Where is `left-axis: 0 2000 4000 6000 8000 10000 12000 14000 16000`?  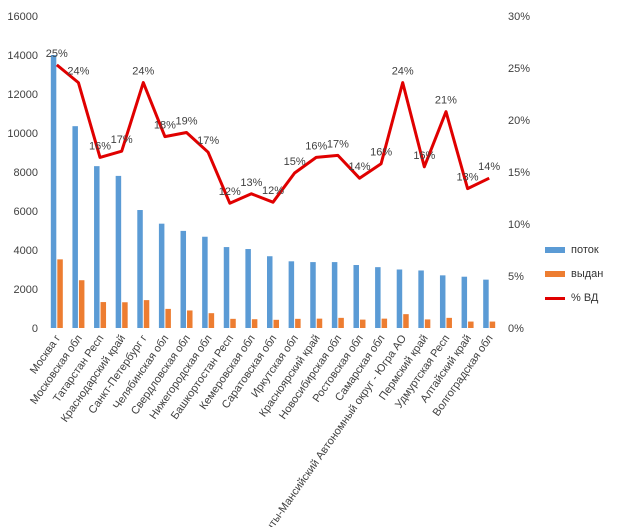 left-axis: 0 2000 4000 6000 8000 10000 12000 14000 16000 is located at coordinates (22, 173).